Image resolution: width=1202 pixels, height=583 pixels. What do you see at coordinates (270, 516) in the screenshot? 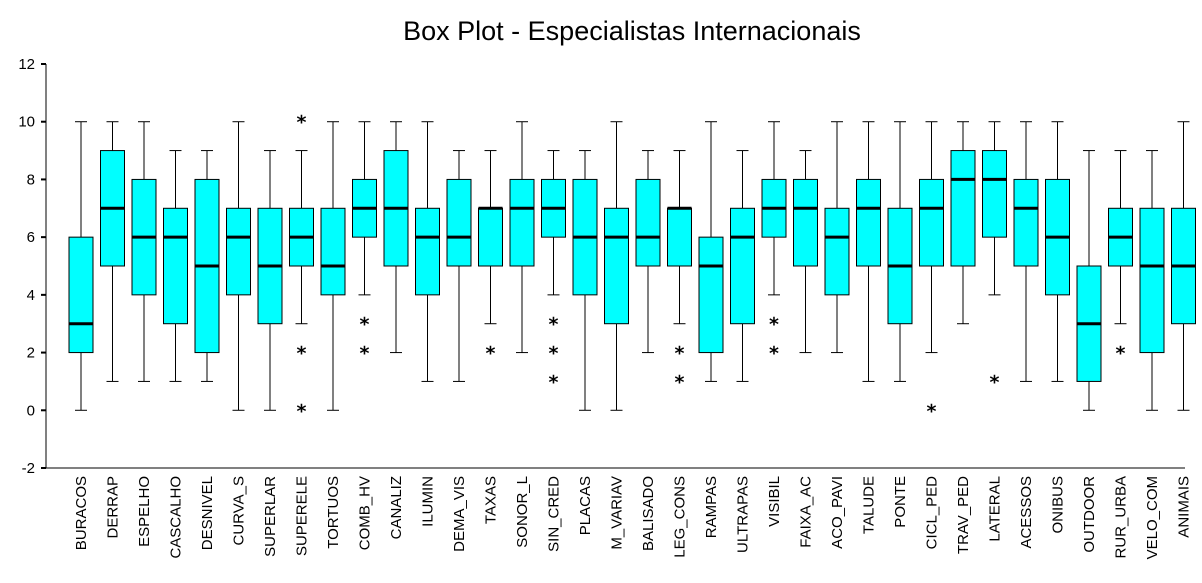
I see `category-label-superlar: SUPERLAR` at bounding box center [270, 516].